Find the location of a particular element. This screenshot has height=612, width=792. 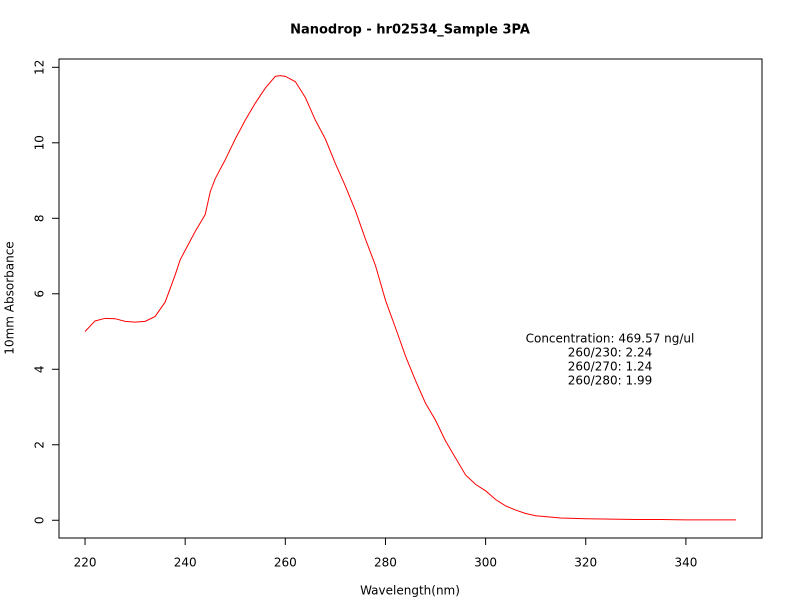

y-axis-label: 10mm Absorbance is located at coordinates (10, 297).